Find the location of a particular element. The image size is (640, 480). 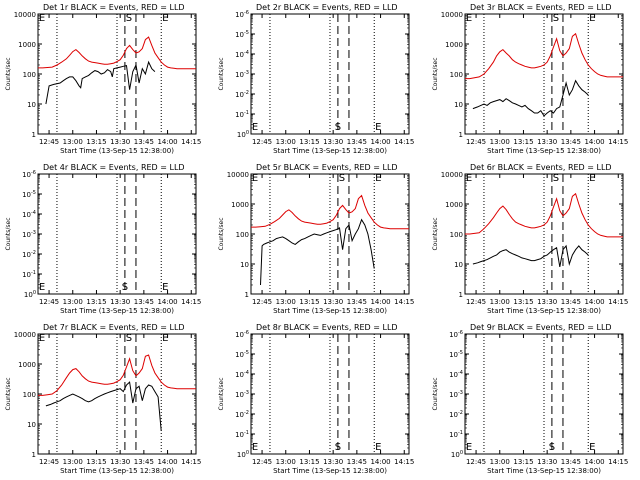

y-tick-exponent: -5 is located at coordinates (460, 353).